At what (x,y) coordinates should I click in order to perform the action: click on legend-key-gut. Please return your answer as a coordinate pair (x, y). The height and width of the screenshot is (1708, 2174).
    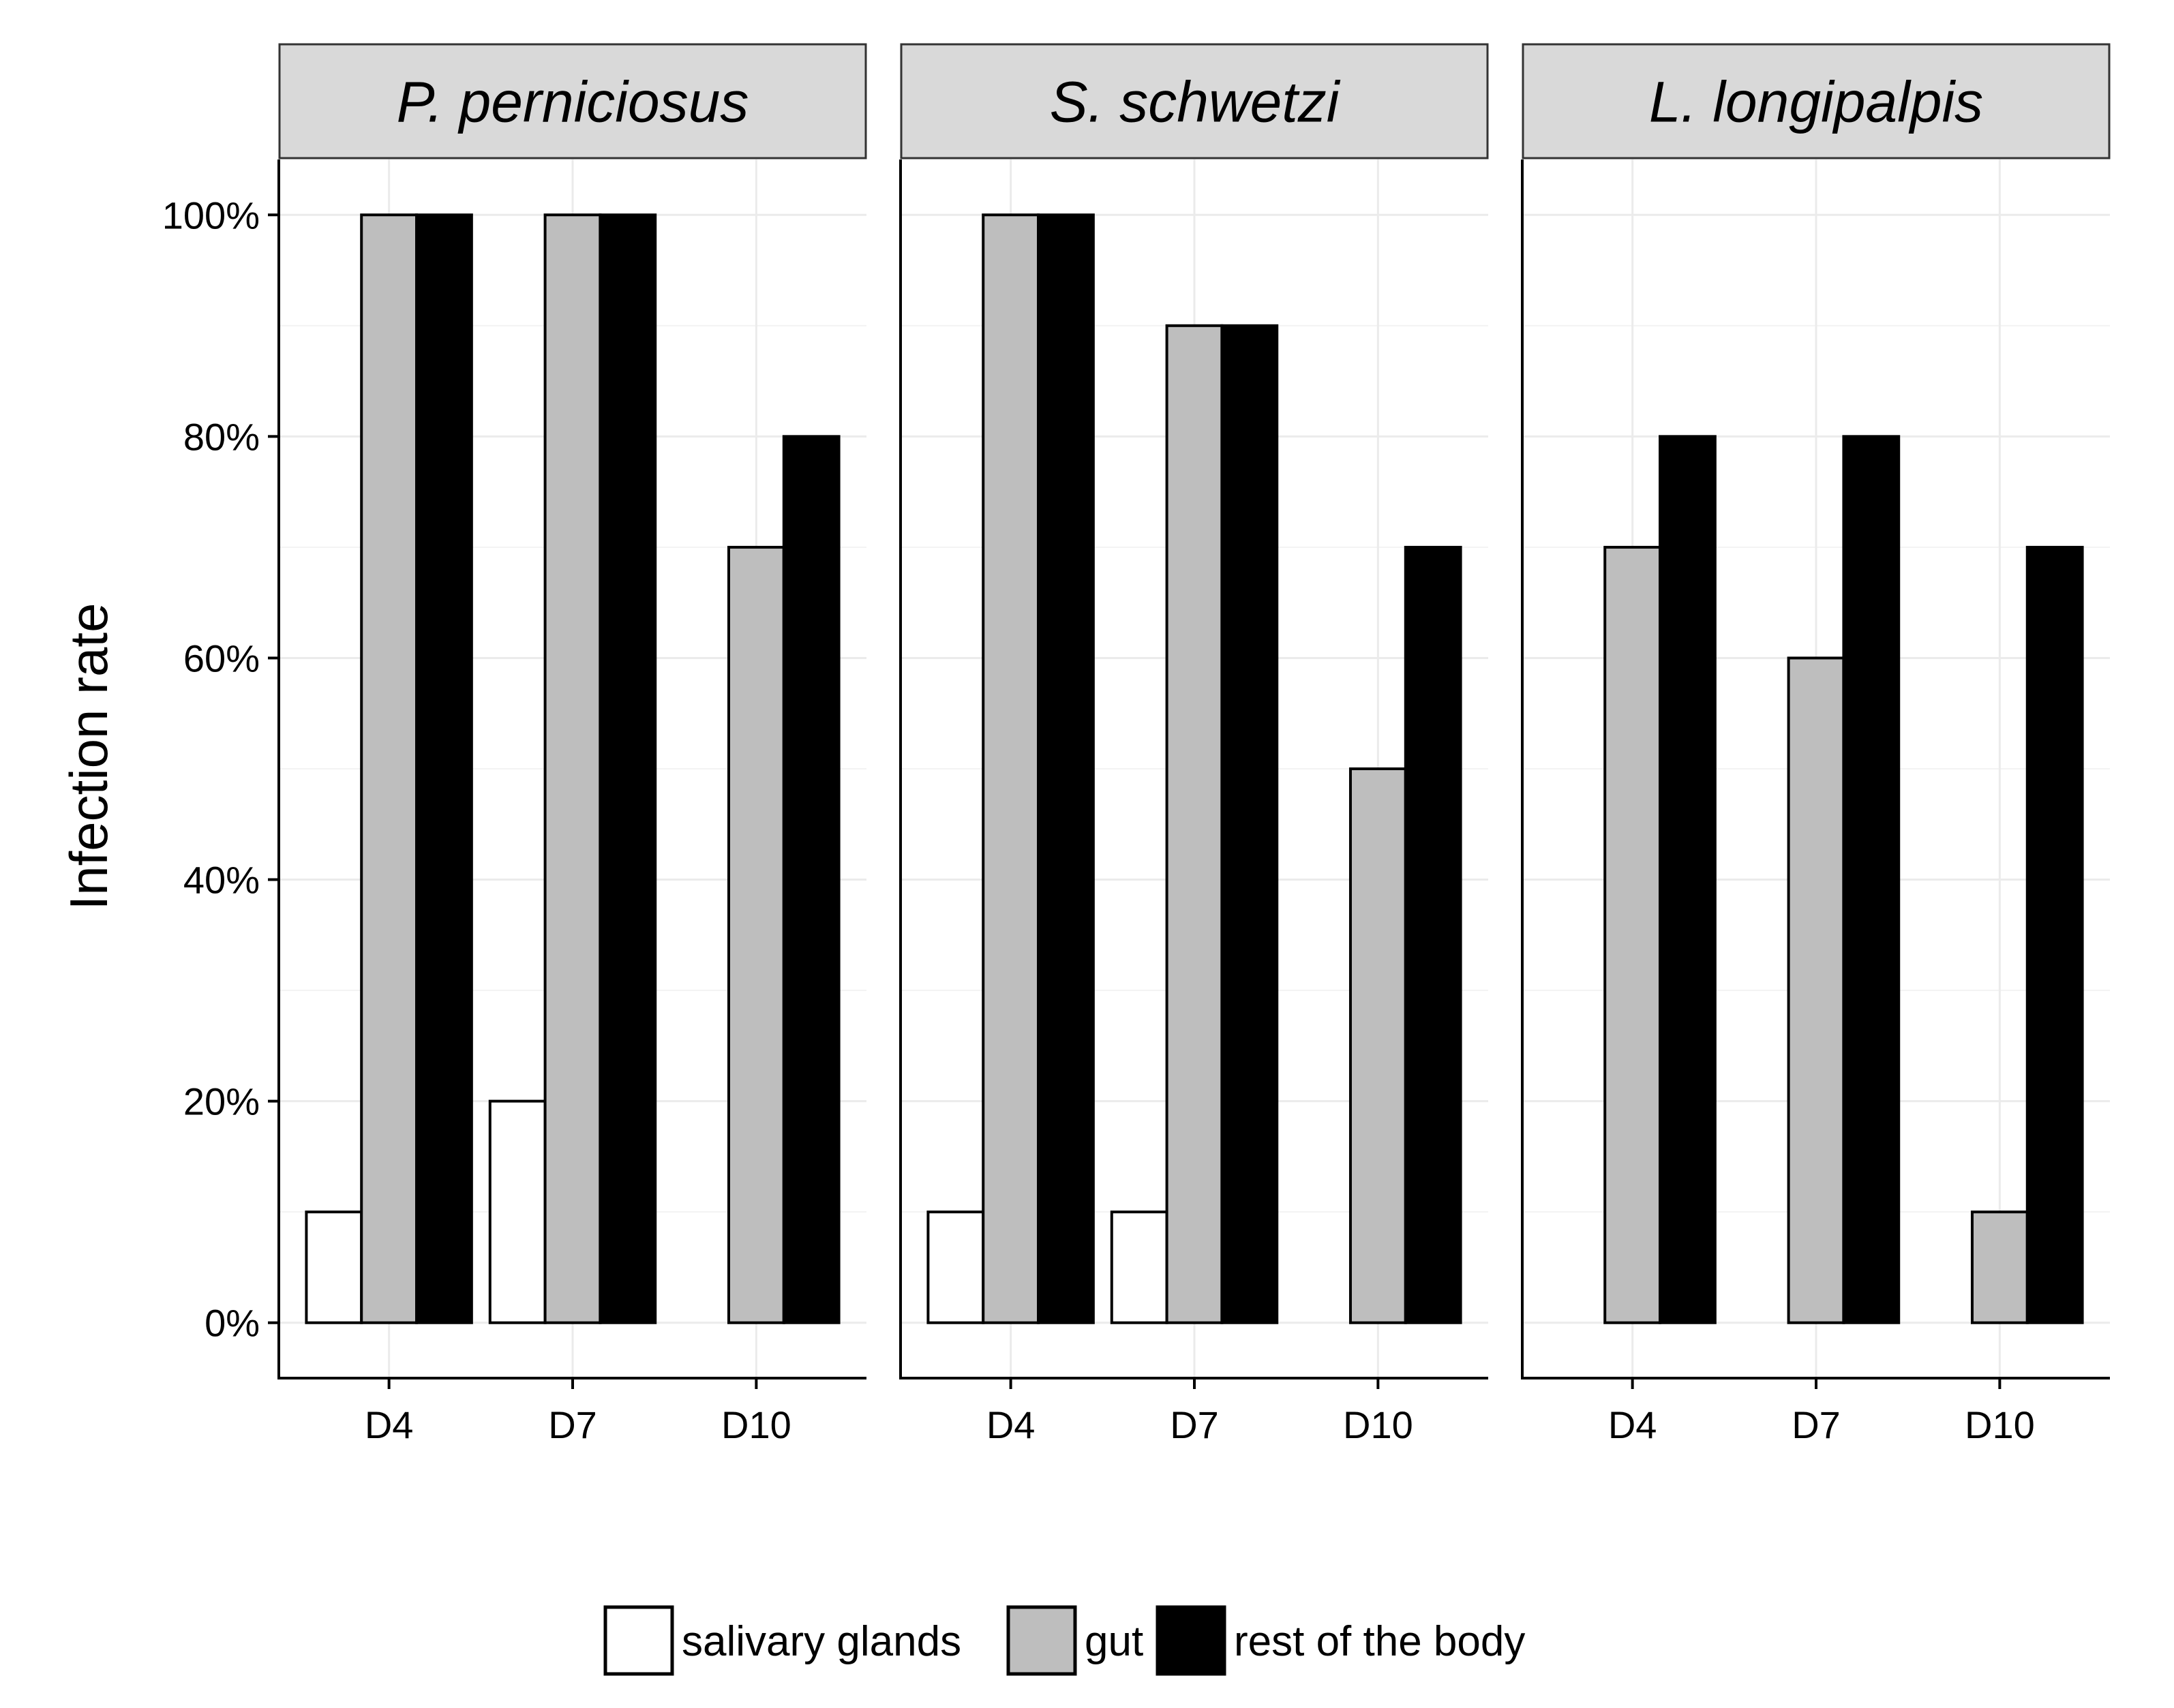
    Looking at the image, I should click on (1041, 1640).